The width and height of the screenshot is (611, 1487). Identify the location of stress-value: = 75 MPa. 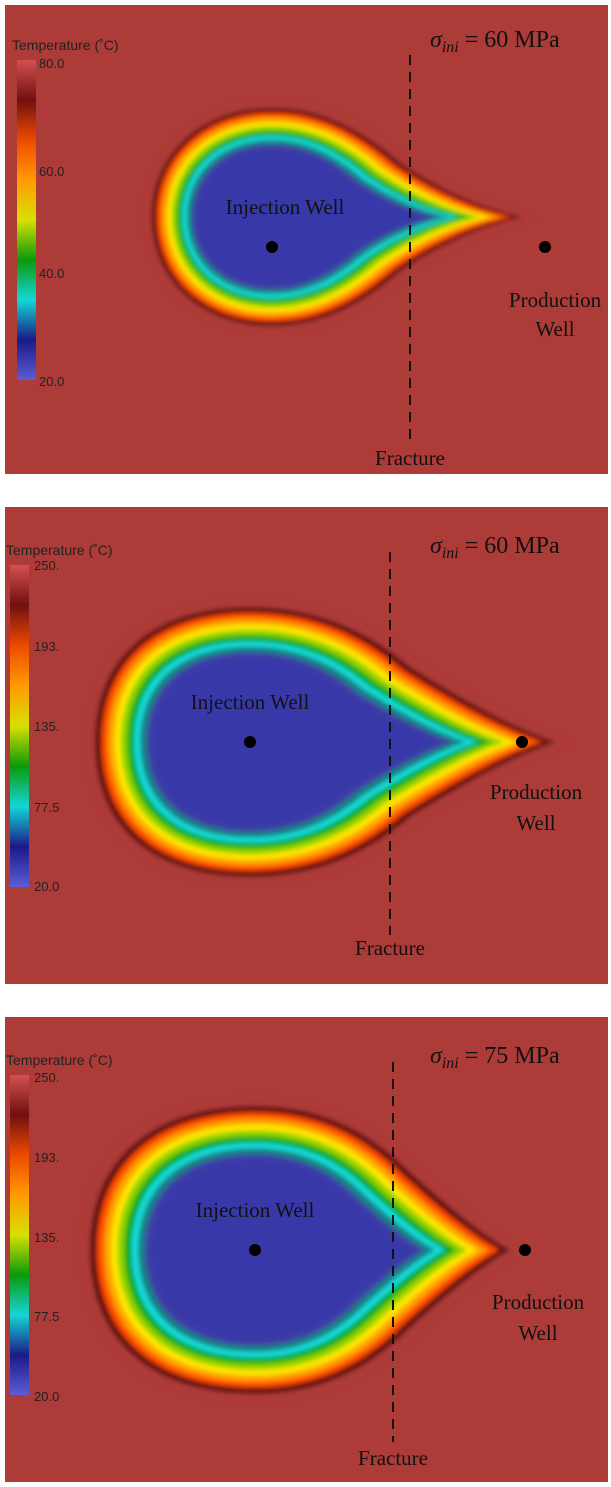
(509, 1056).